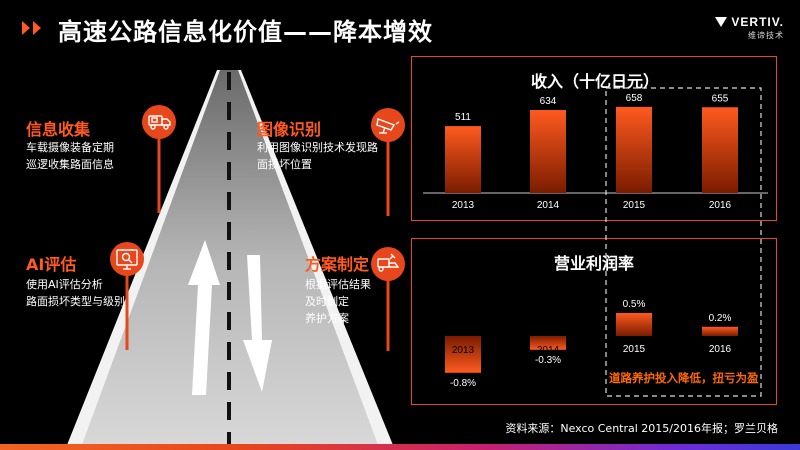 The width and height of the screenshot is (800, 450). I want to click on margin-data-label: -0.3%, so click(548, 360).